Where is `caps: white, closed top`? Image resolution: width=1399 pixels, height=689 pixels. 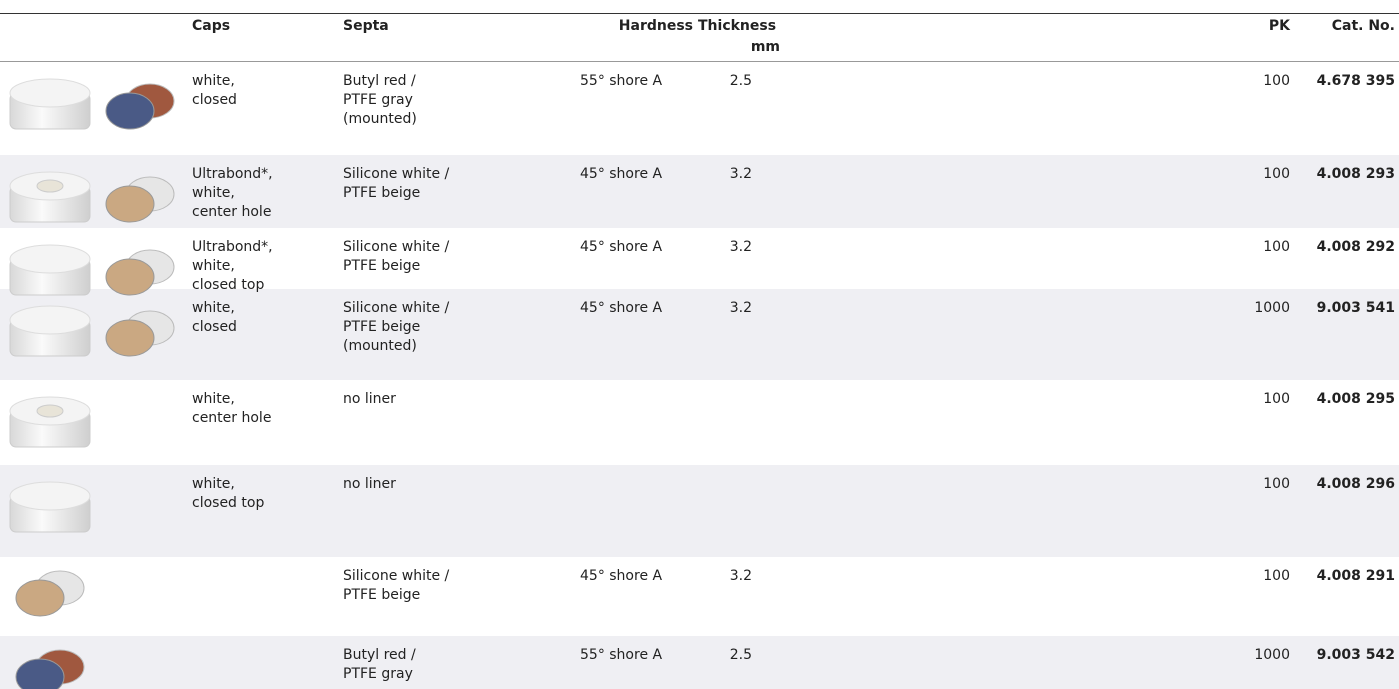 caps: white, closed top is located at coordinates (228, 493).